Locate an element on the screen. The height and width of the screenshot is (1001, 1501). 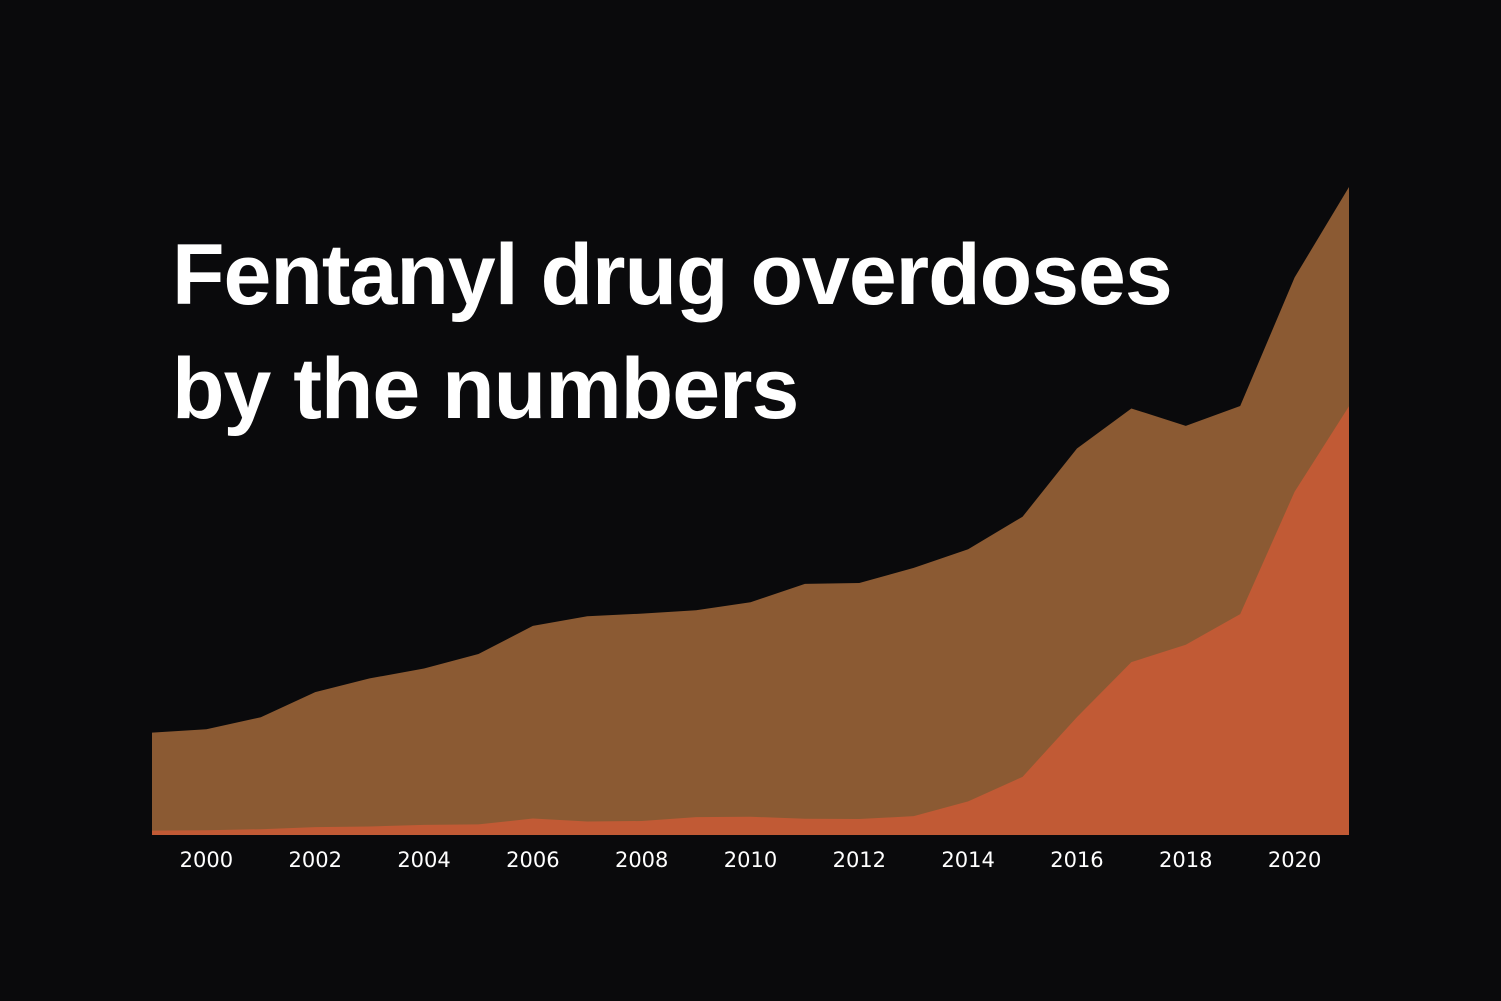
x-tick-label: 2018 is located at coordinates (1185, 860).